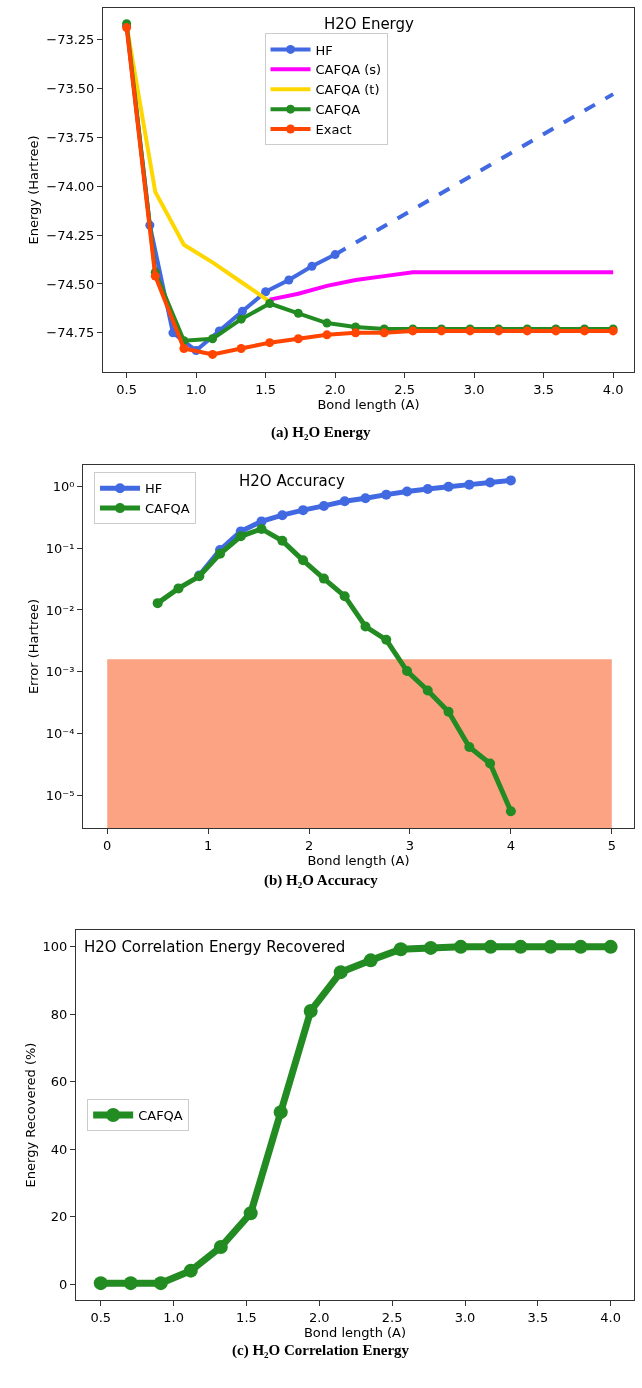  What do you see at coordinates (59, 1149) in the screenshot?
I see `y-tick-label: 40` at bounding box center [59, 1149].